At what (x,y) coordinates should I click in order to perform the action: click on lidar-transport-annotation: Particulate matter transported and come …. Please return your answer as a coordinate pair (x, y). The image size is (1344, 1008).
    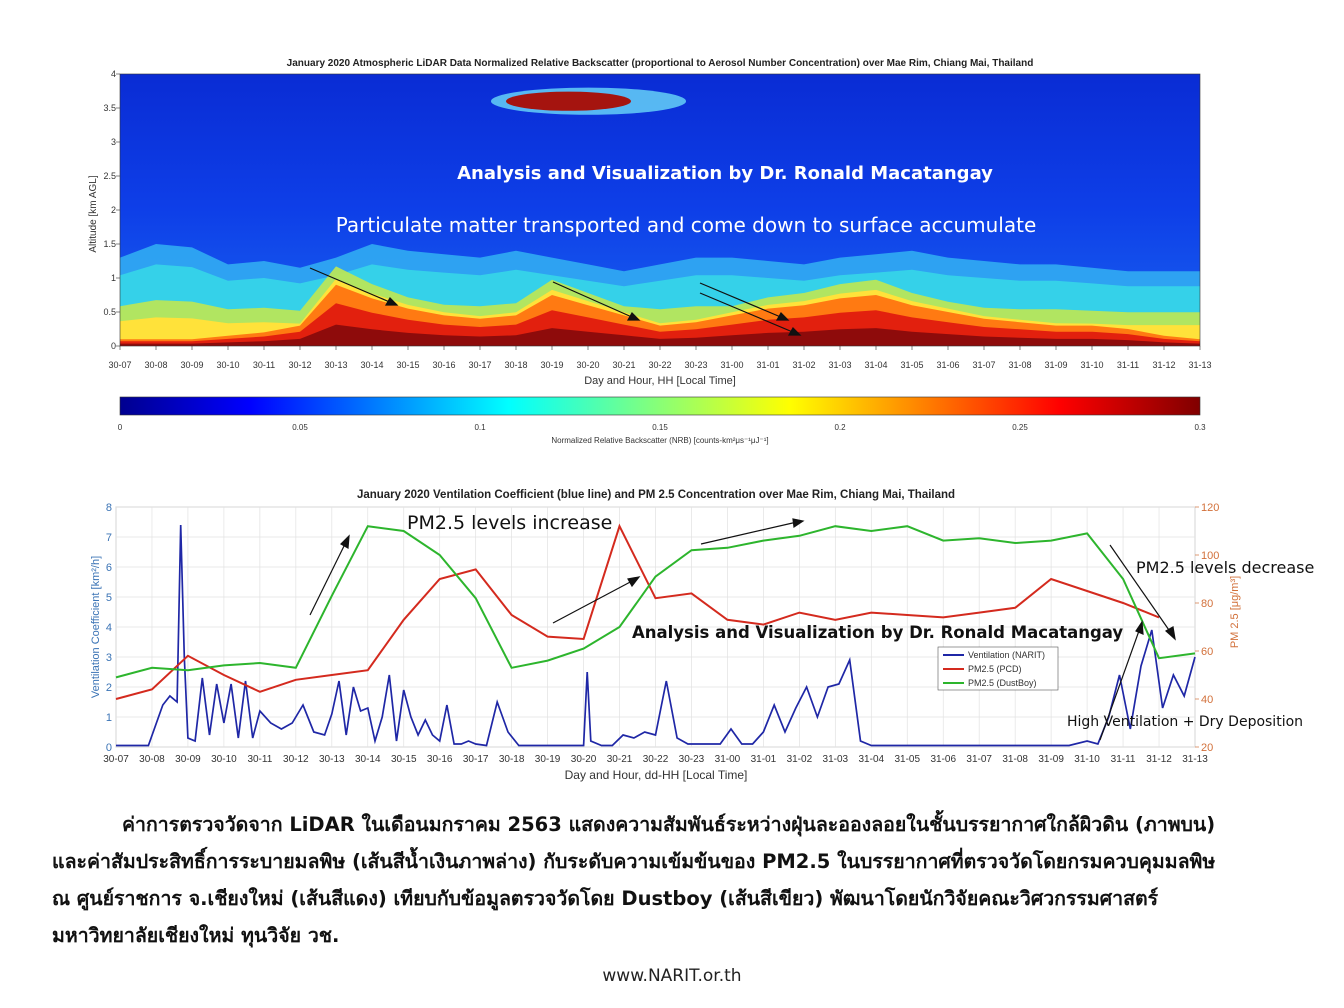
    Looking at the image, I should click on (686, 225).